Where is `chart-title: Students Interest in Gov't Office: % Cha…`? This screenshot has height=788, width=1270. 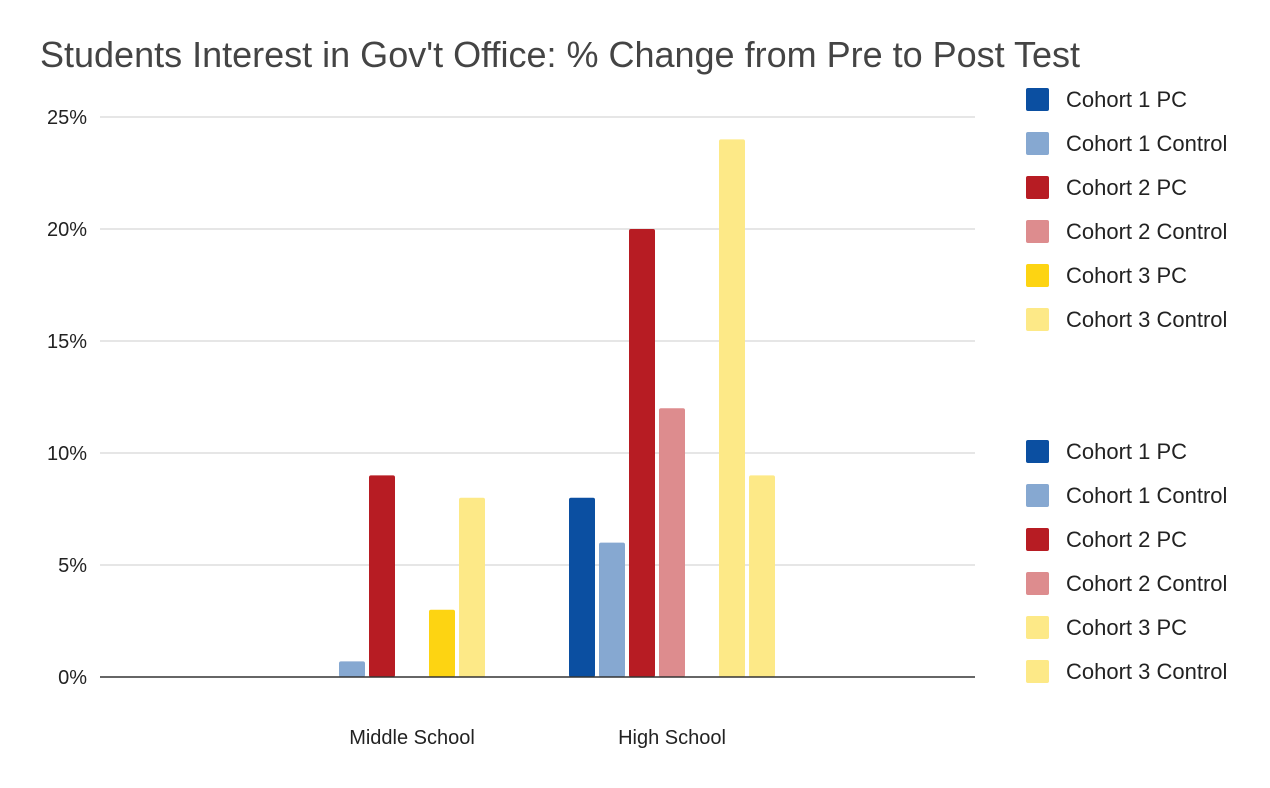 chart-title: Students Interest in Gov't Office: % Cha… is located at coordinates (560, 54).